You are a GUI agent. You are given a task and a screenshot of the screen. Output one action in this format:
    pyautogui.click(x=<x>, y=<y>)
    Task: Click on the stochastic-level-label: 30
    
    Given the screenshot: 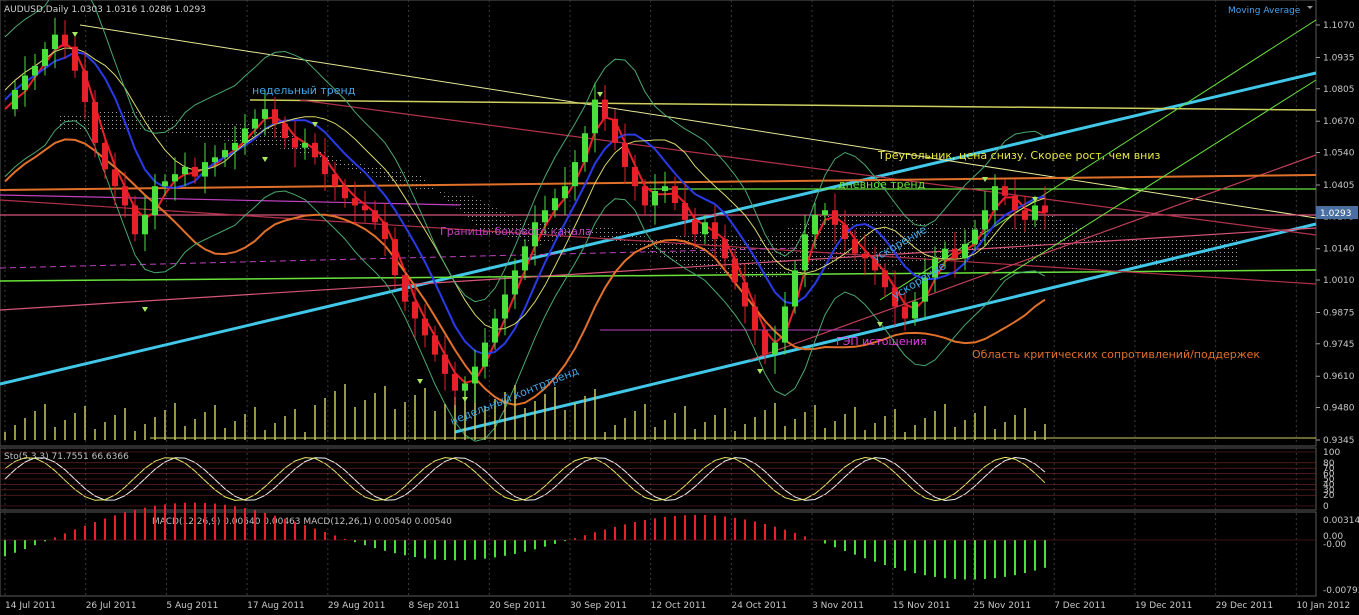 What is the action you would take?
    pyautogui.click(x=1329, y=491)
    